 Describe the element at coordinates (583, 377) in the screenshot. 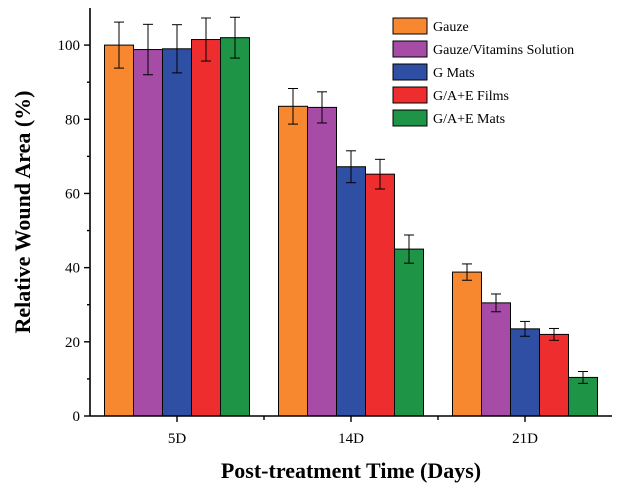

I see `error-bar-g-a-e-mats-21d` at that location.